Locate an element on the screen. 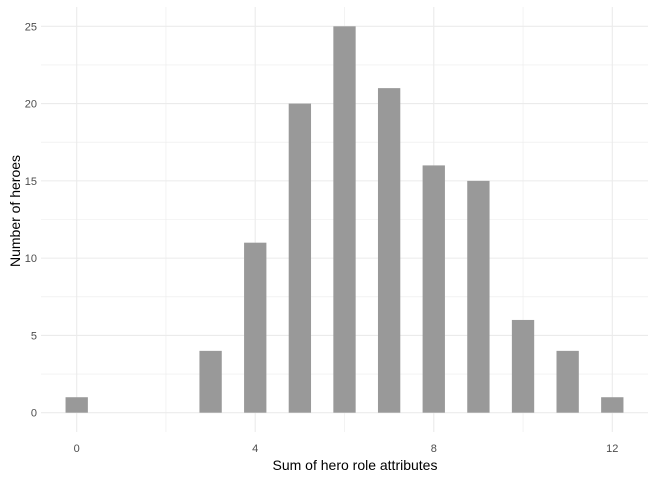 The width and height of the screenshot is (672, 480). x-tick-label: 4 is located at coordinates (255, 449).